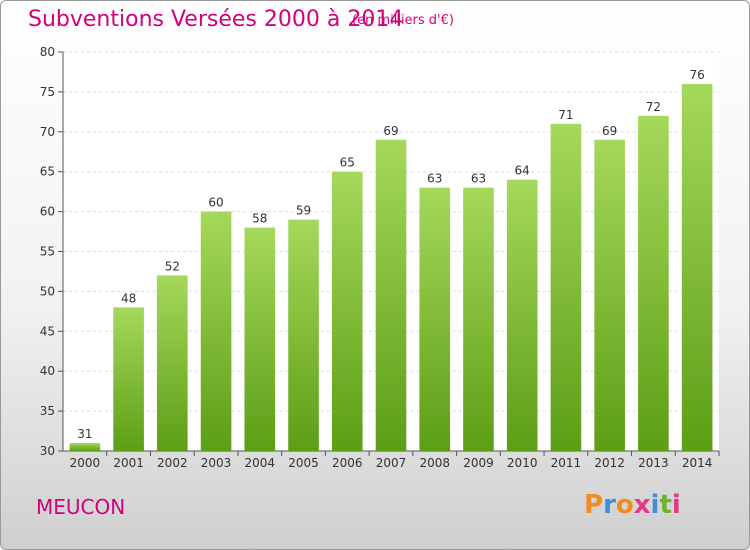 This screenshot has height=550, width=750. I want to click on y-tick-label: 35, so click(47, 411).